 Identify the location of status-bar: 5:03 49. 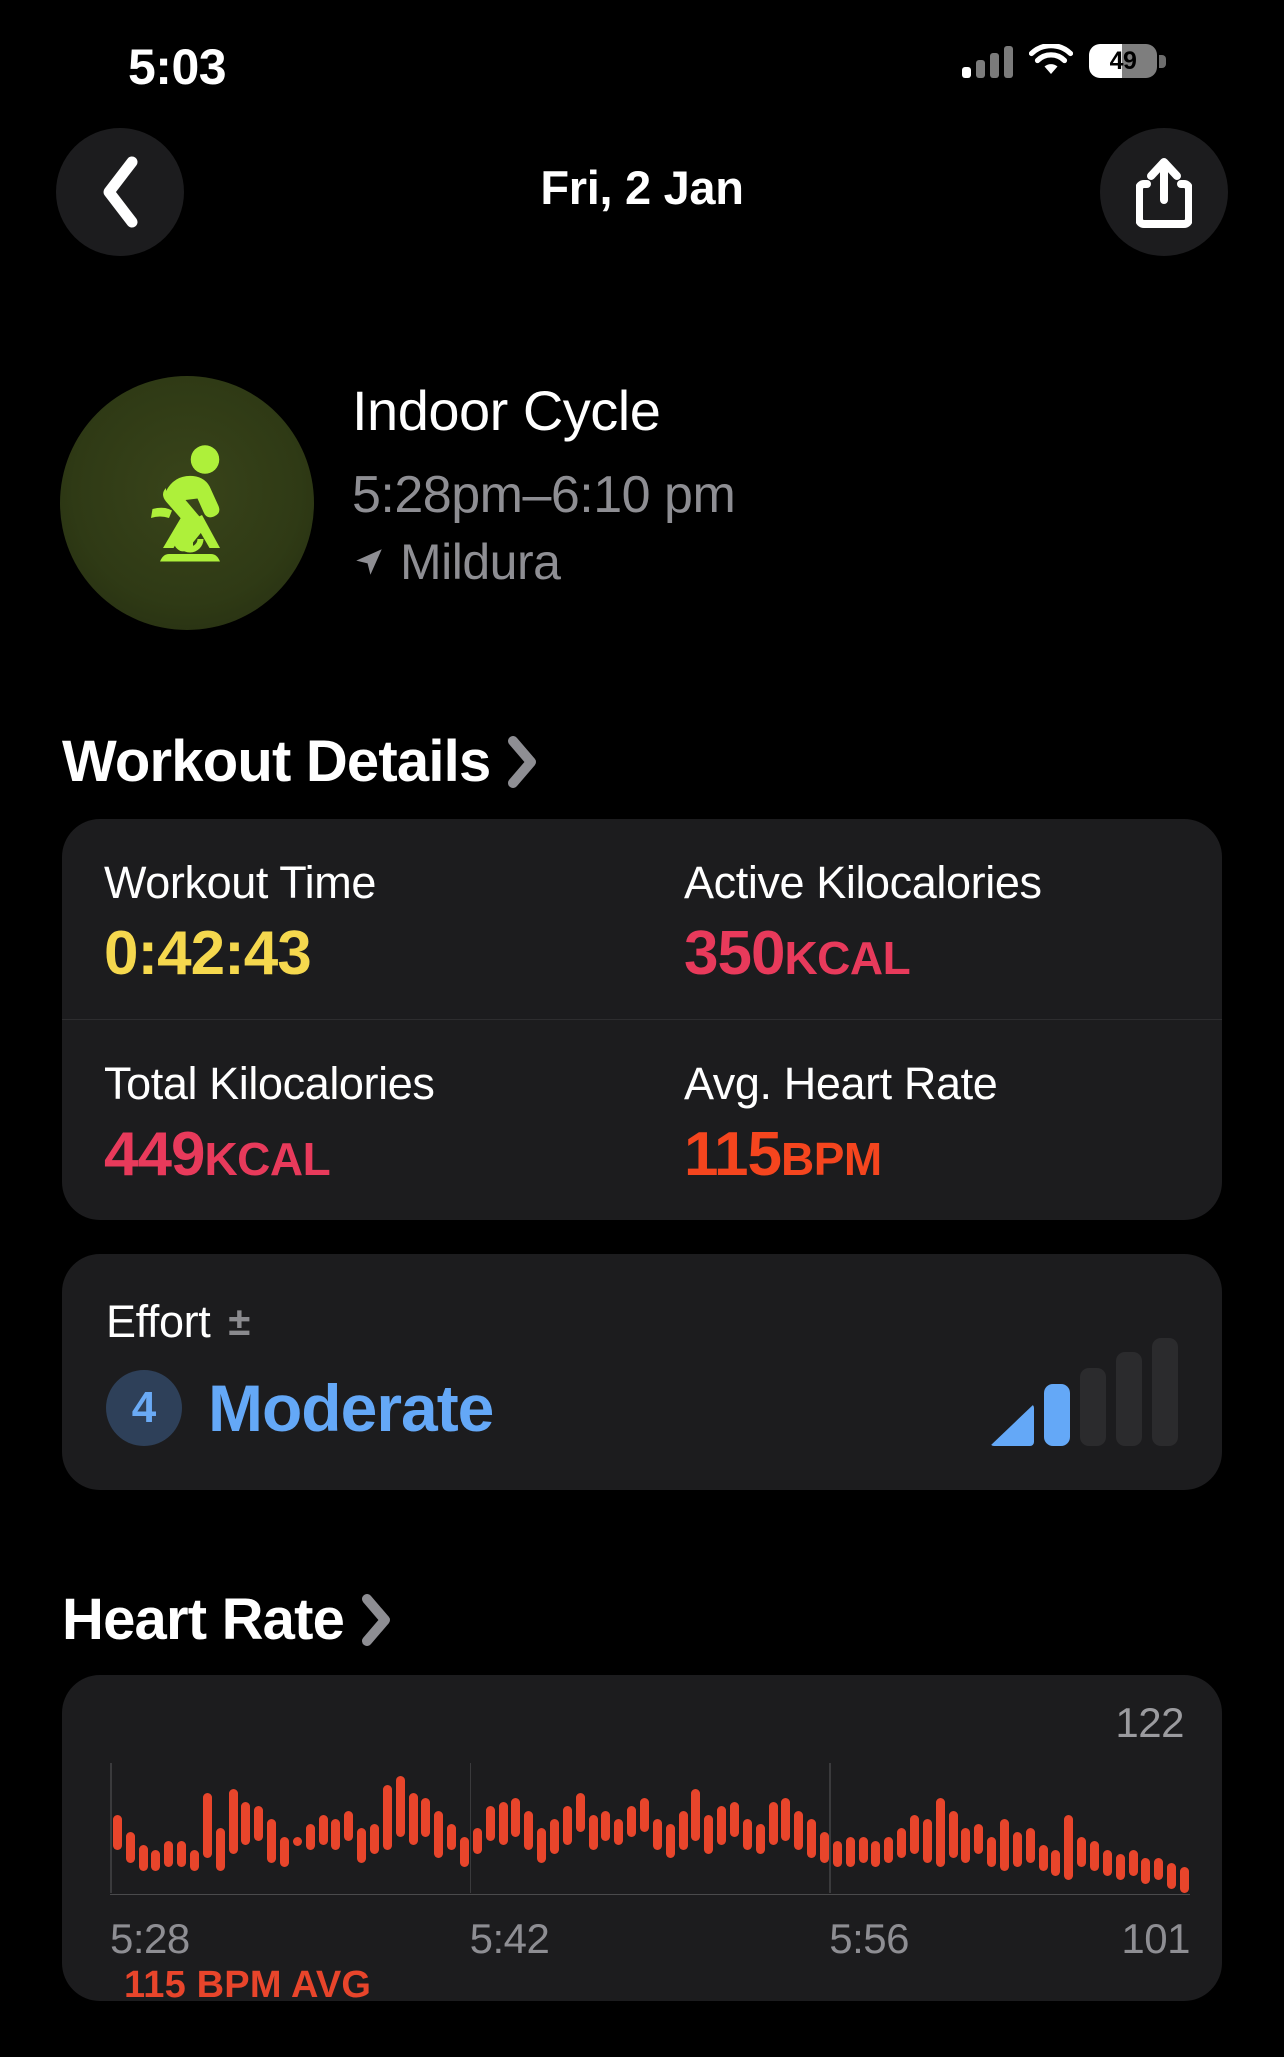
(642, 59).